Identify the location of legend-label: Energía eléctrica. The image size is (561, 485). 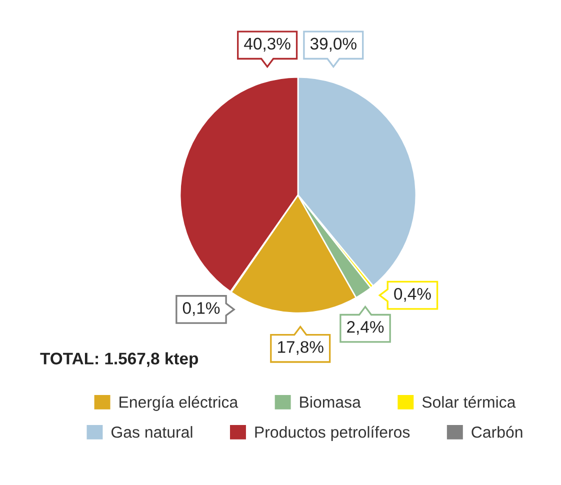
(179, 403).